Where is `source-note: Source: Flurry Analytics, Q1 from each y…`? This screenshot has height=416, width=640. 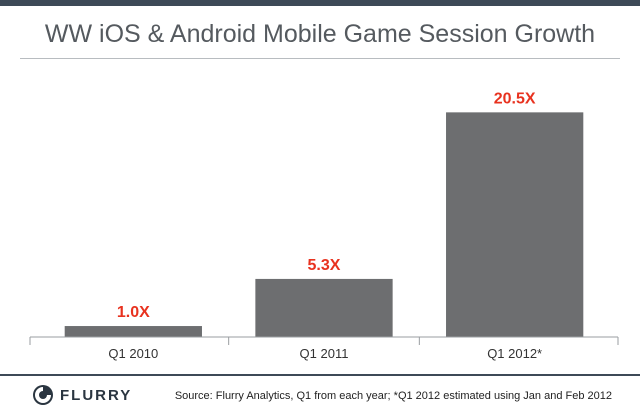 source-note: Source: Flurry Analytics, Q1 from each y… is located at coordinates (393, 396).